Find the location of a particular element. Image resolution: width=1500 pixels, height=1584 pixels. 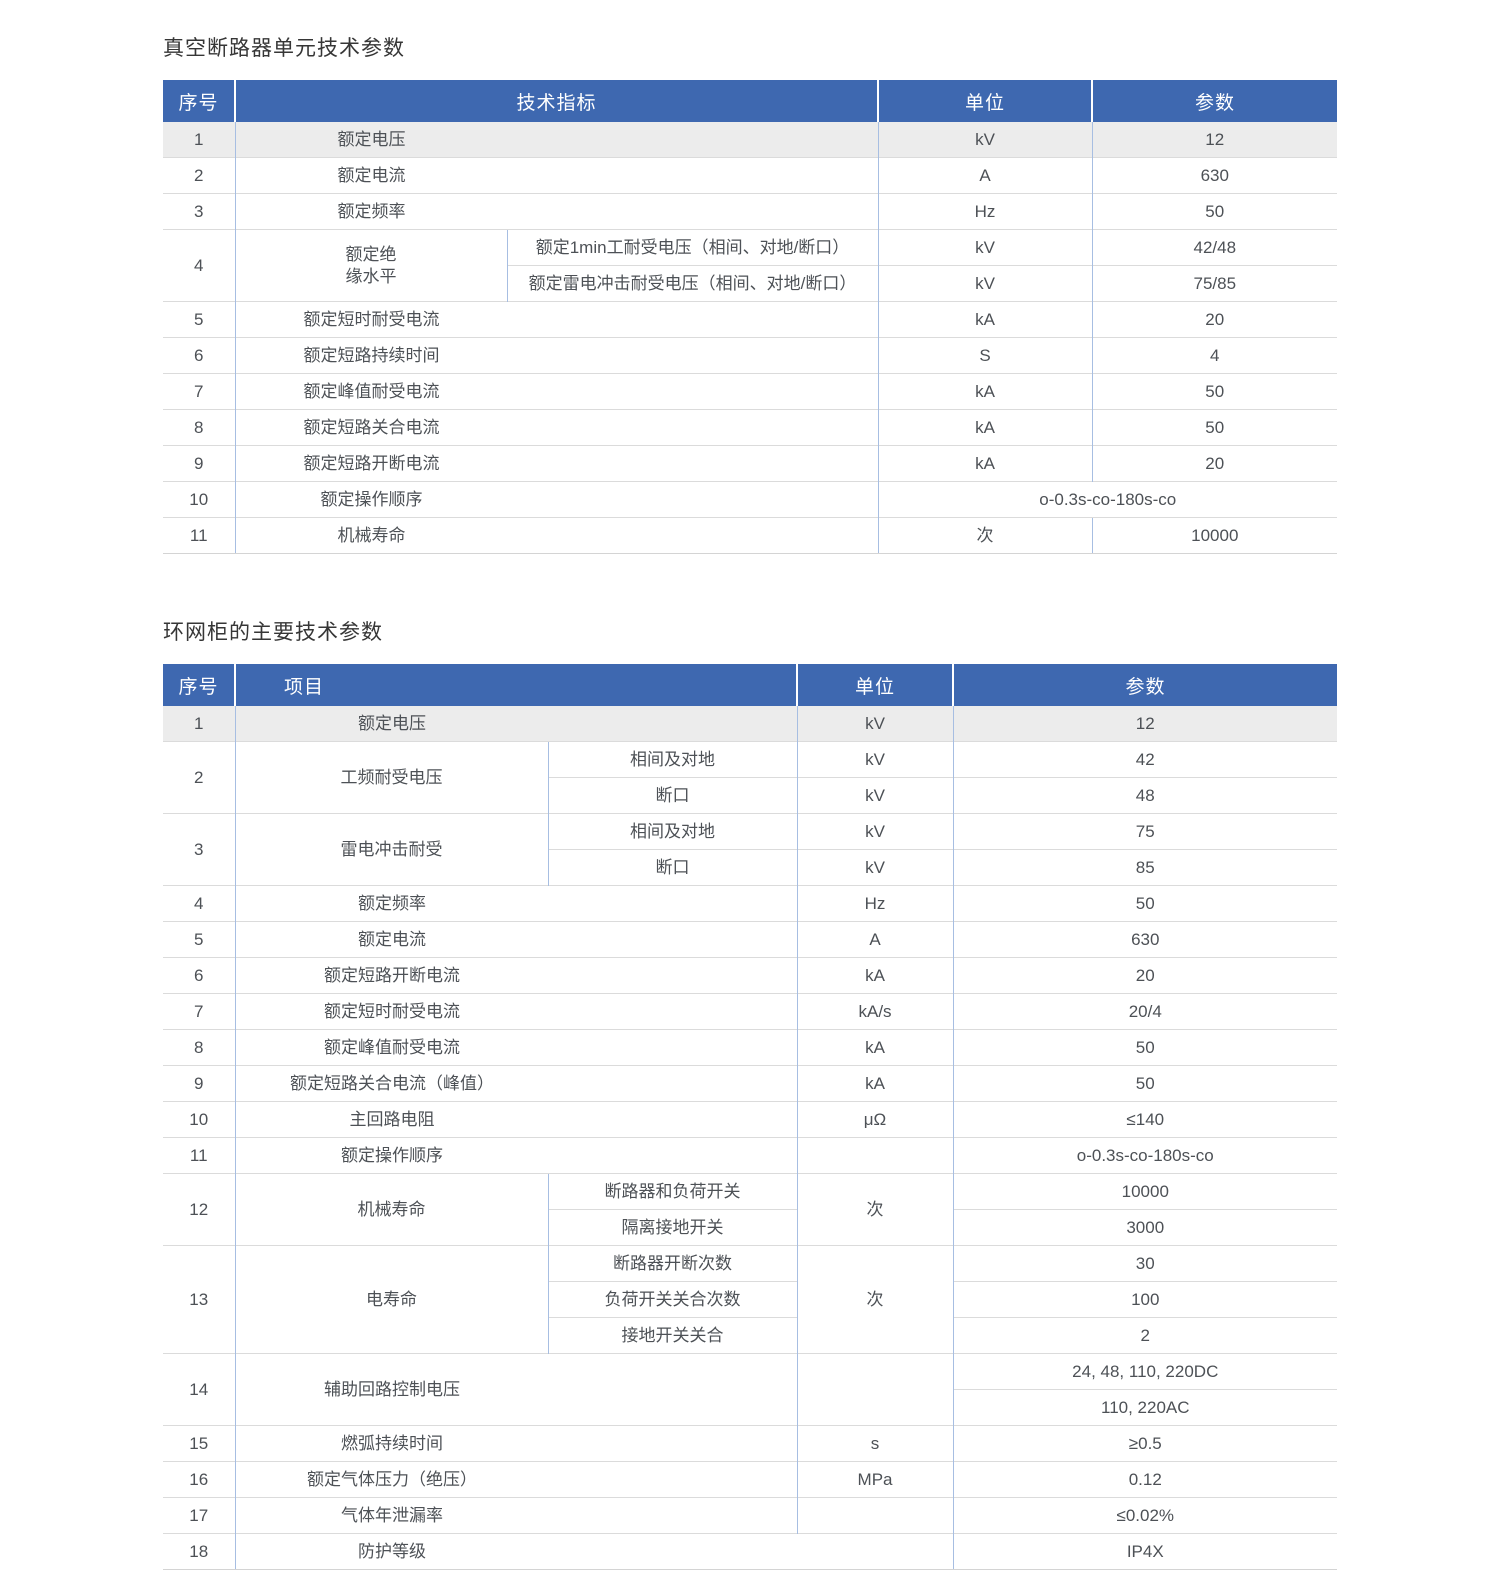

sub-item-cell: 断路器开断次数 is located at coordinates (672, 1263).